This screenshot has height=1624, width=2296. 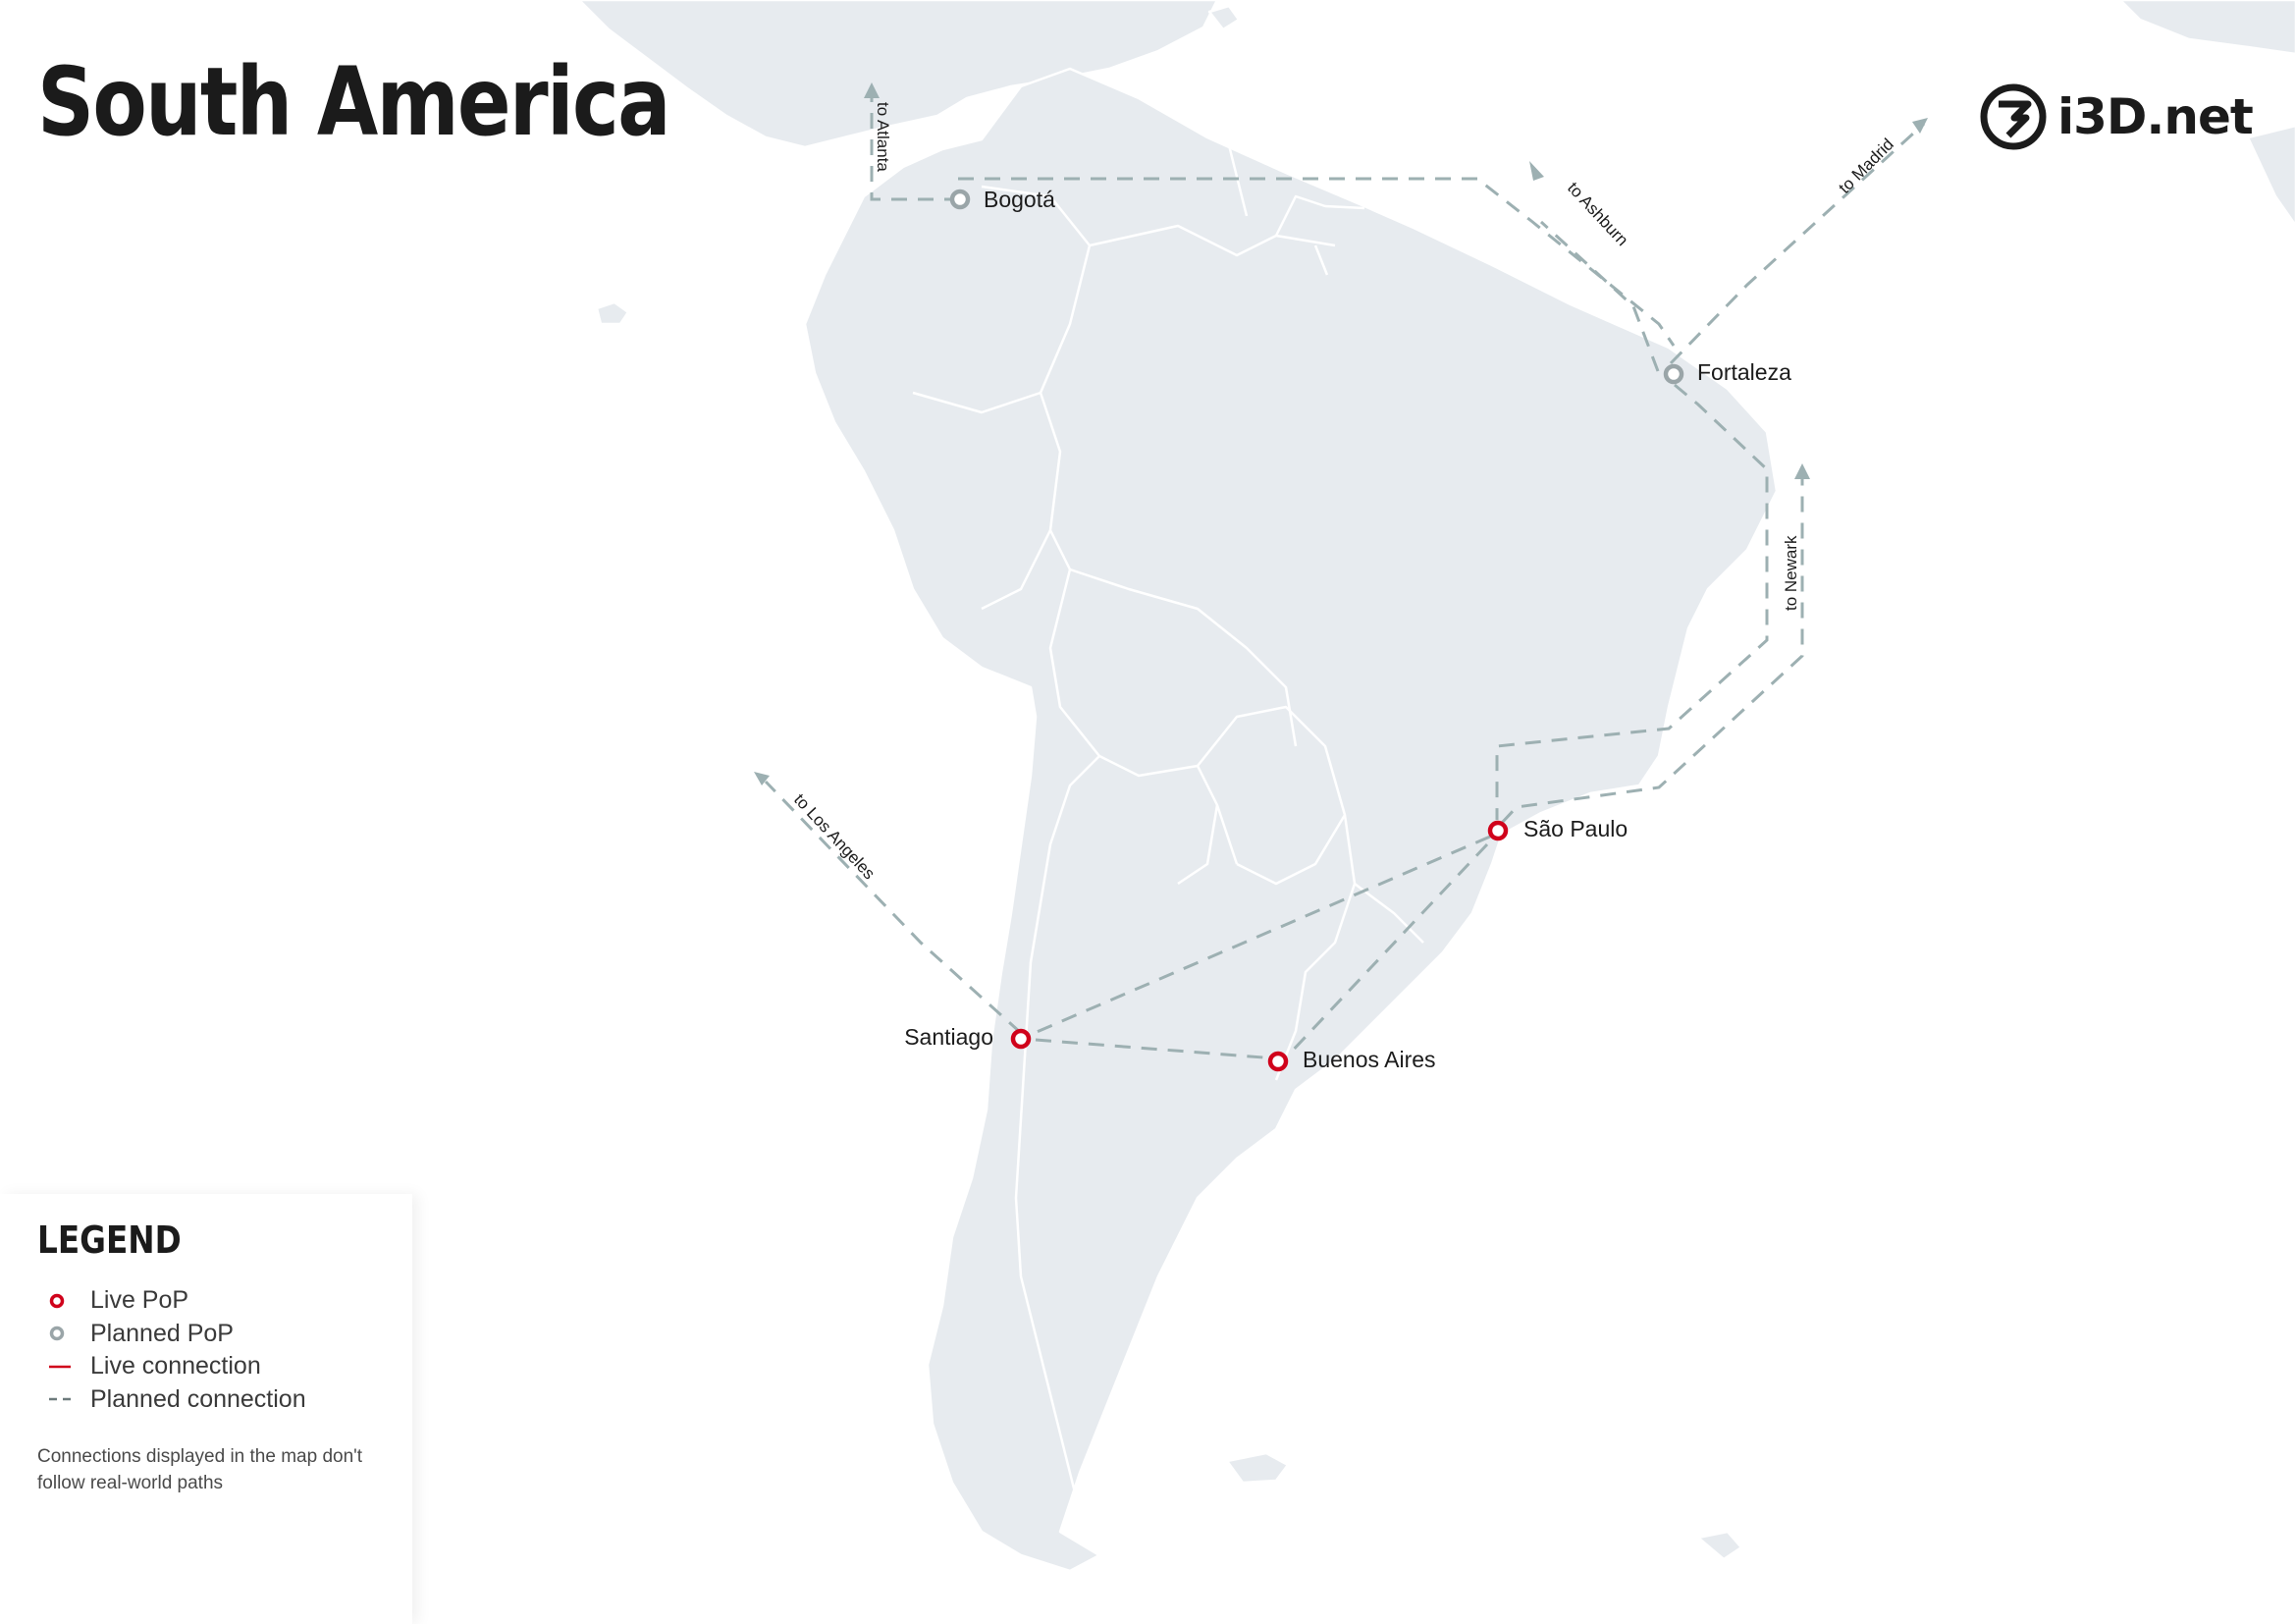 What do you see at coordinates (762, 778) in the screenshot?
I see `arrow-losangeles-icon` at bounding box center [762, 778].